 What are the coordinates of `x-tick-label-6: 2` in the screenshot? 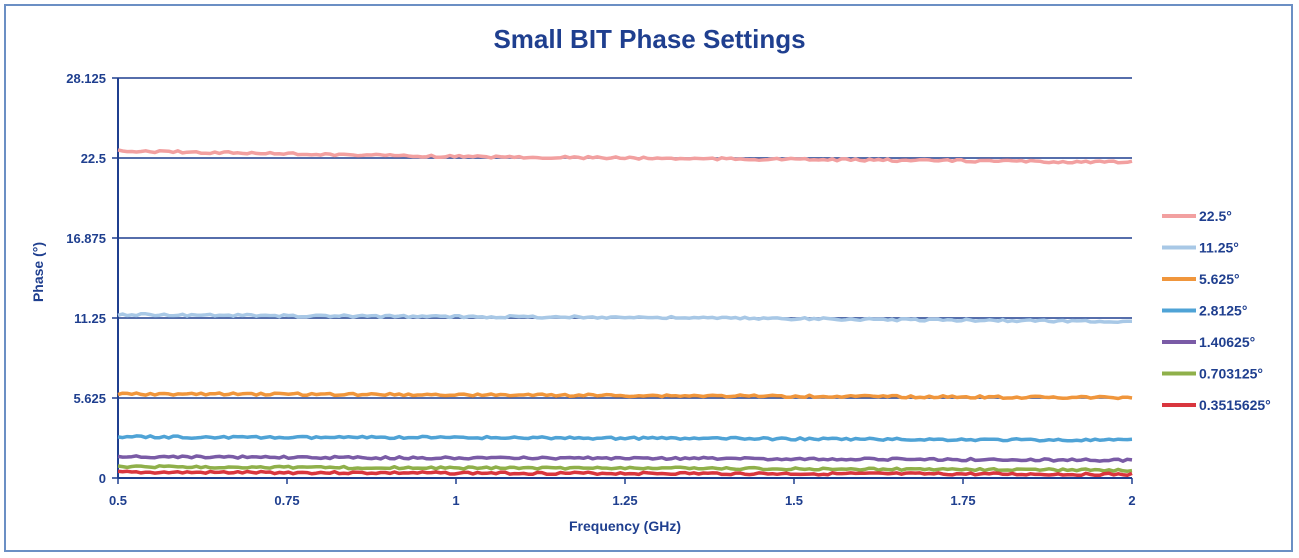 It's located at (1131, 500).